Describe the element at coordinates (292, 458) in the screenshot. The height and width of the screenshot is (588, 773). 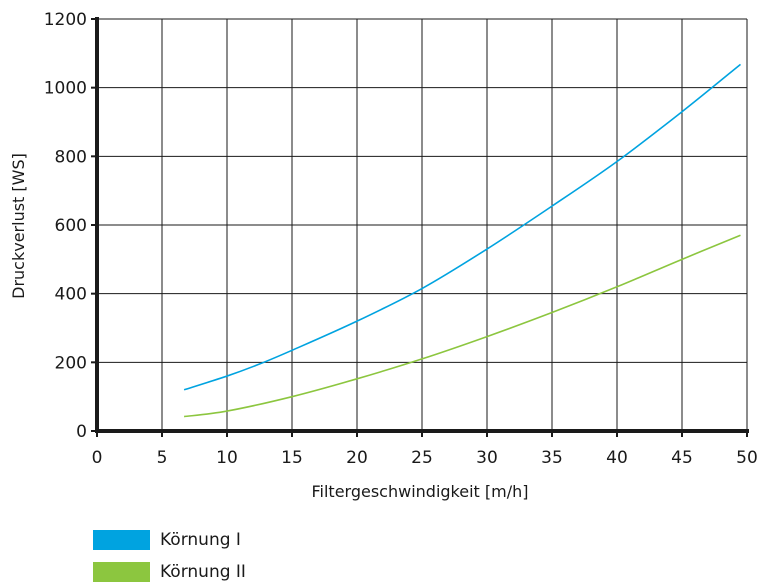
I see `x-tick-label: 15` at that location.